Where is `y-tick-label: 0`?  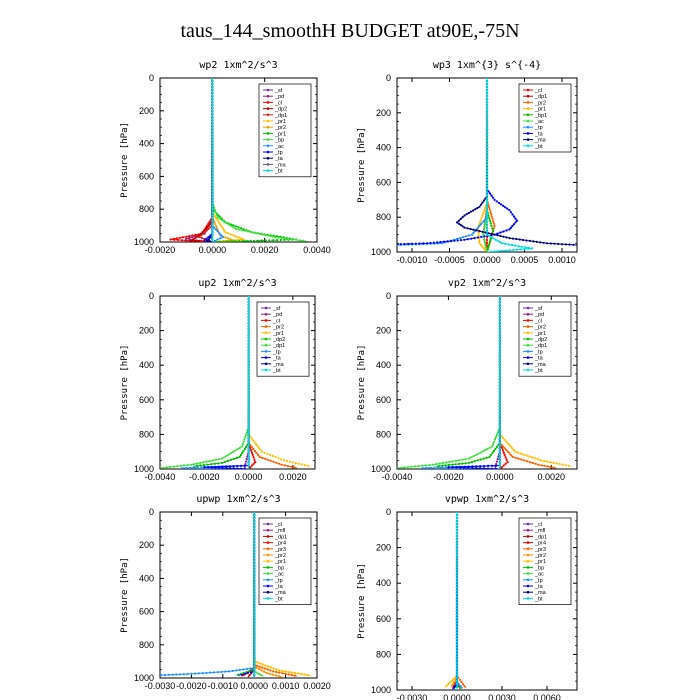
y-tick-label: 0 is located at coordinates (151, 512).